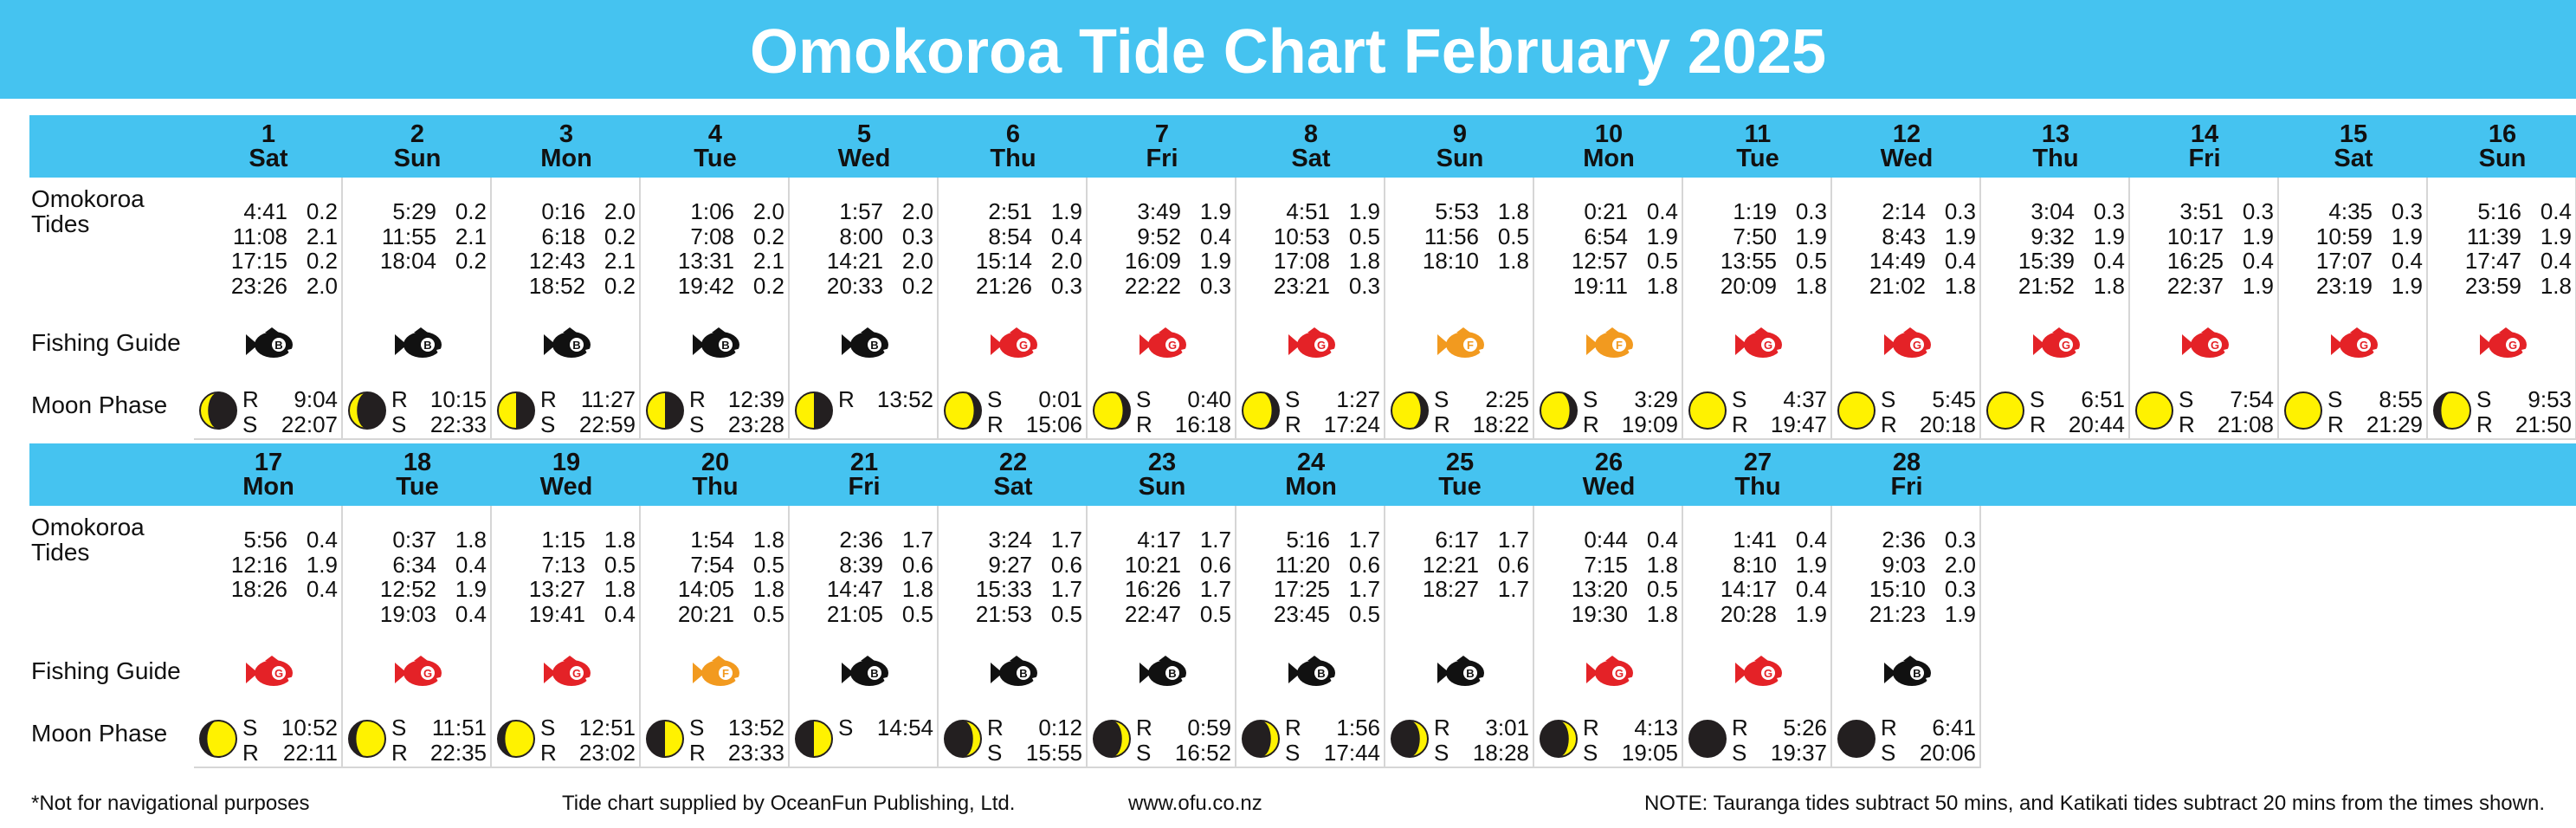 This screenshot has width=2576, height=828. Describe the element at coordinates (1757, 158) in the screenshot. I see `weekday: Tue` at that location.